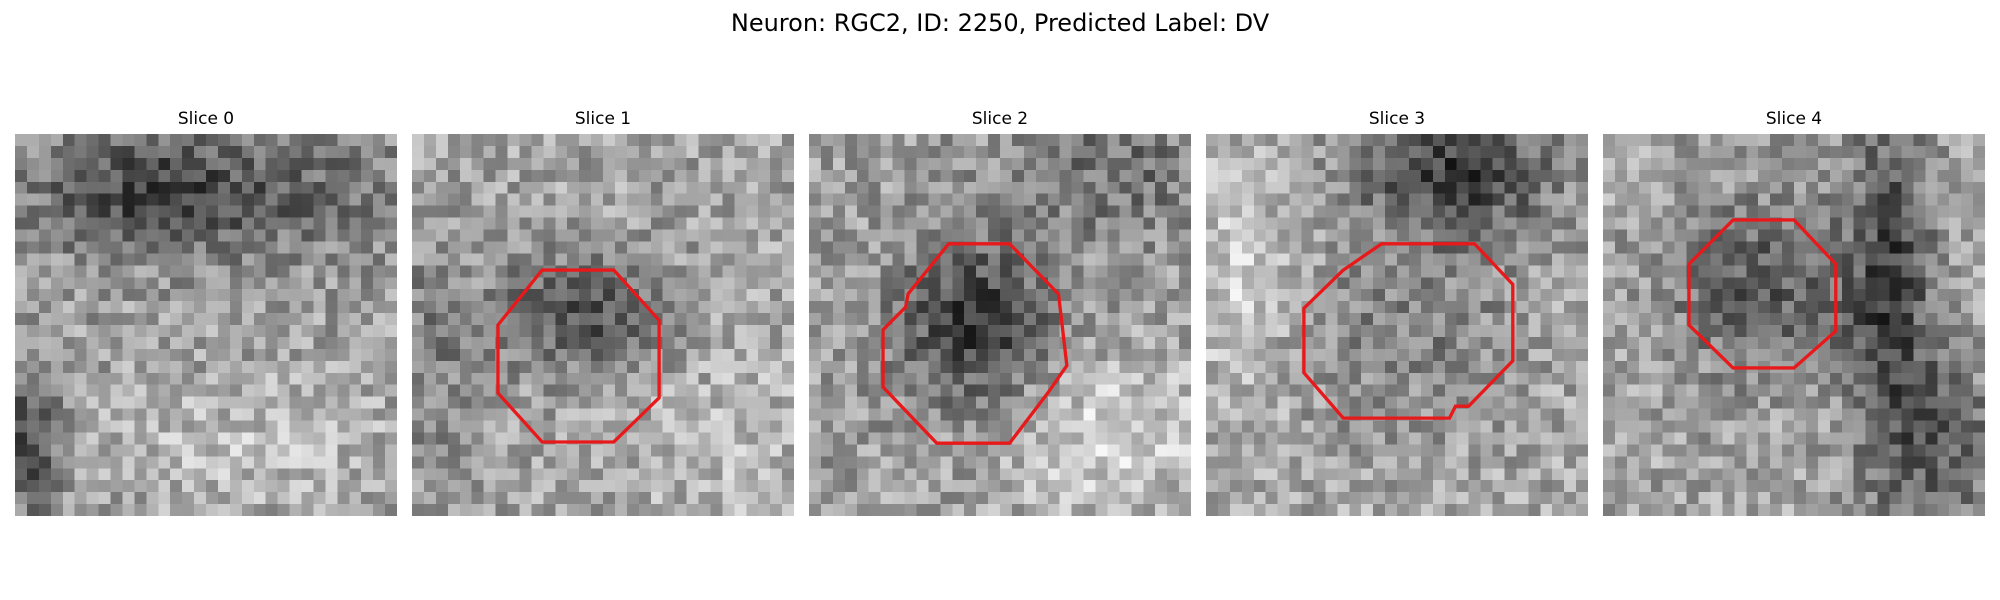 Image resolution: width=2000 pixels, height=600 pixels. What do you see at coordinates (206, 119) in the screenshot?
I see `slice-title: Slice 0` at bounding box center [206, 119].